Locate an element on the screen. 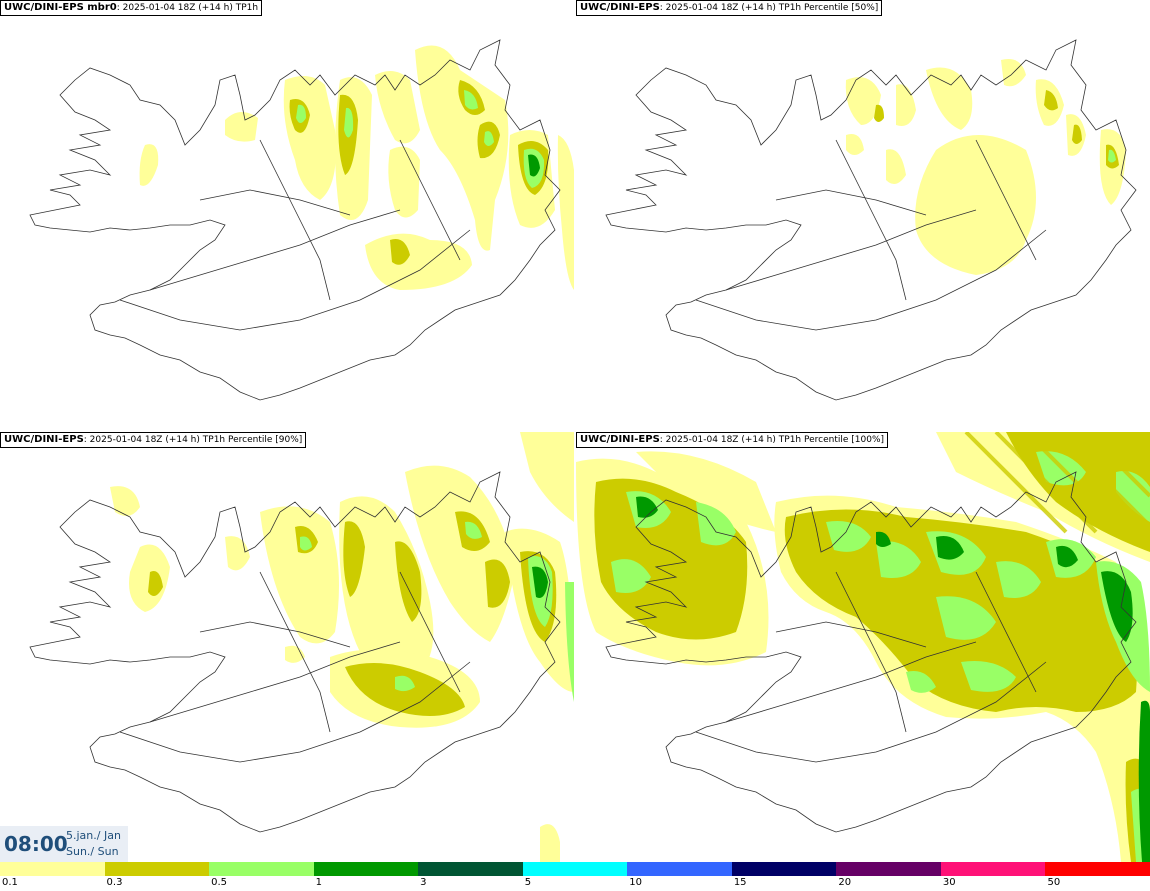 This screenshot has height=891, width=1150. colorbar-label: 10 is located at coordinates (635, 882).